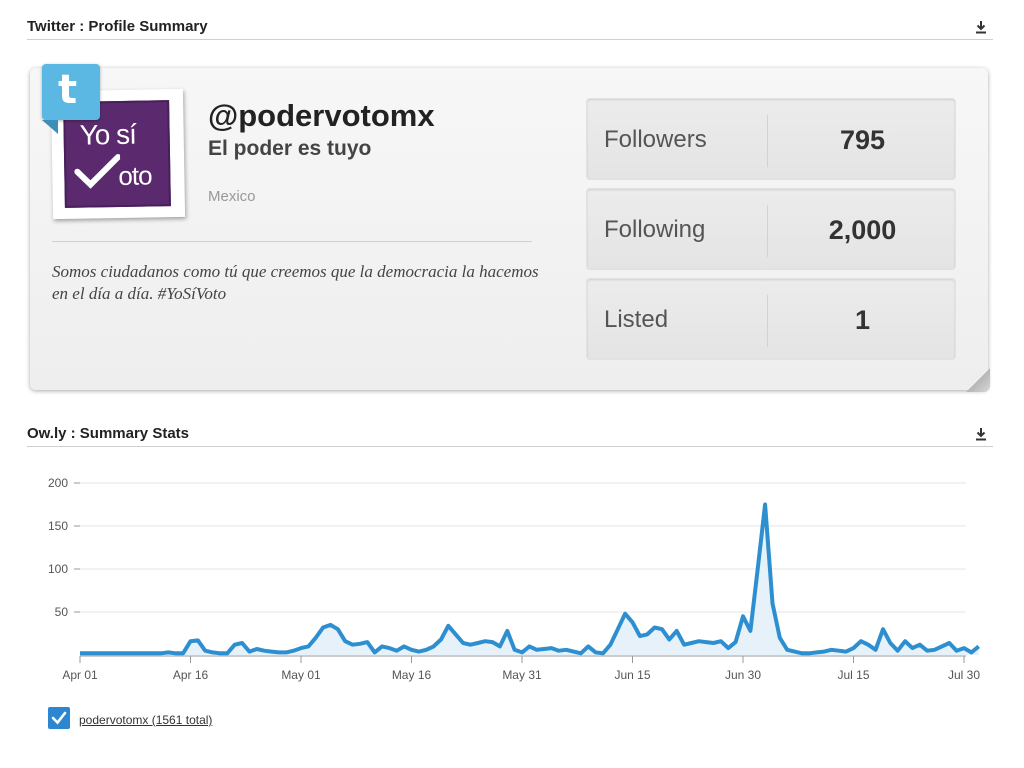  Describe the element at coordinates (108, 134) in the screenshot. I see `avatar-logo-text: Yo sí` at that location.